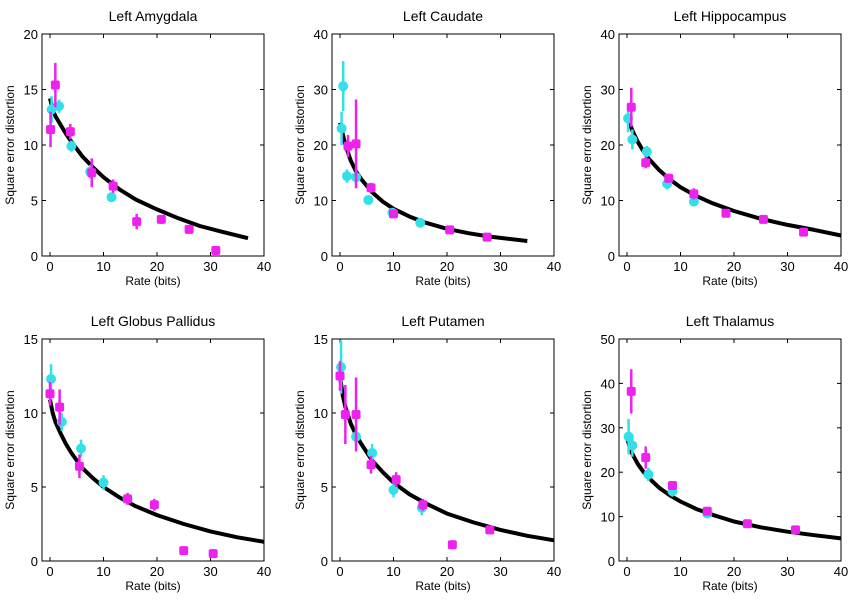 The height and width of the screenshot is (604, 856). Describe the element at coordinates (324, 487) in the screenshot. I see `y-tick-label: 5` at that location.